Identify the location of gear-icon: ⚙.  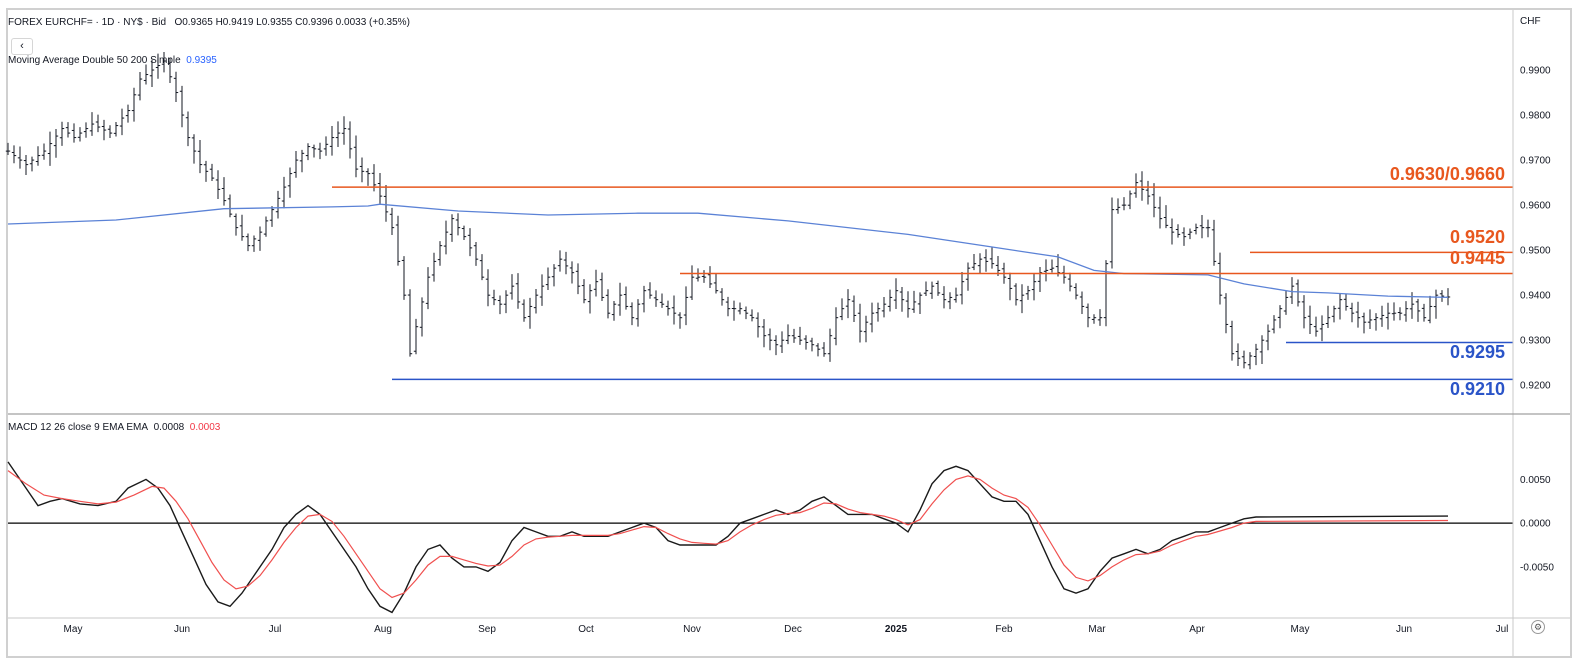
(1538, 627).